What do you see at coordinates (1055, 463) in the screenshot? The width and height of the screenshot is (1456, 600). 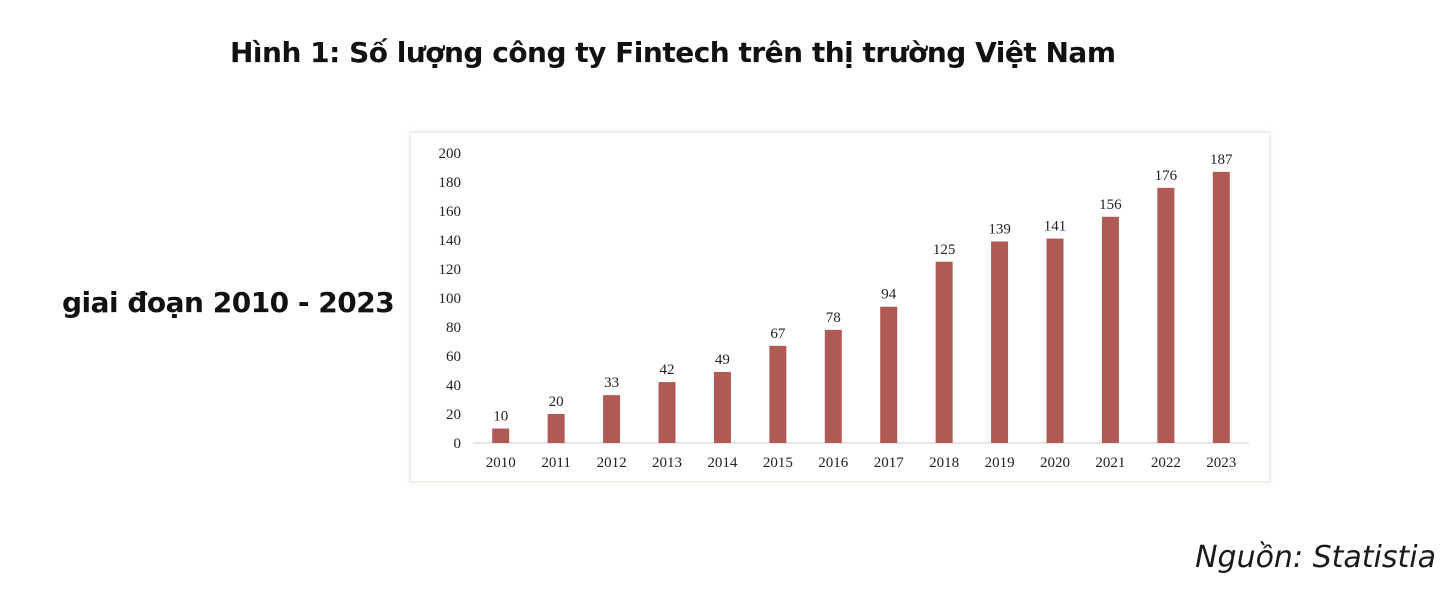 I see `x-tick-label: 2020` at bounding box center [1055, 463].